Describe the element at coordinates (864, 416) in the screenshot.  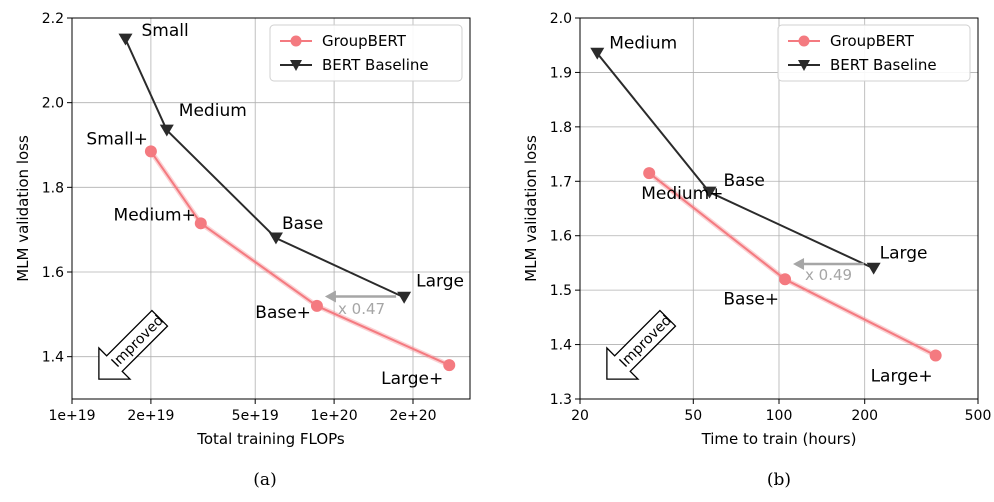
I see `x-tick-label: 200` at that location.